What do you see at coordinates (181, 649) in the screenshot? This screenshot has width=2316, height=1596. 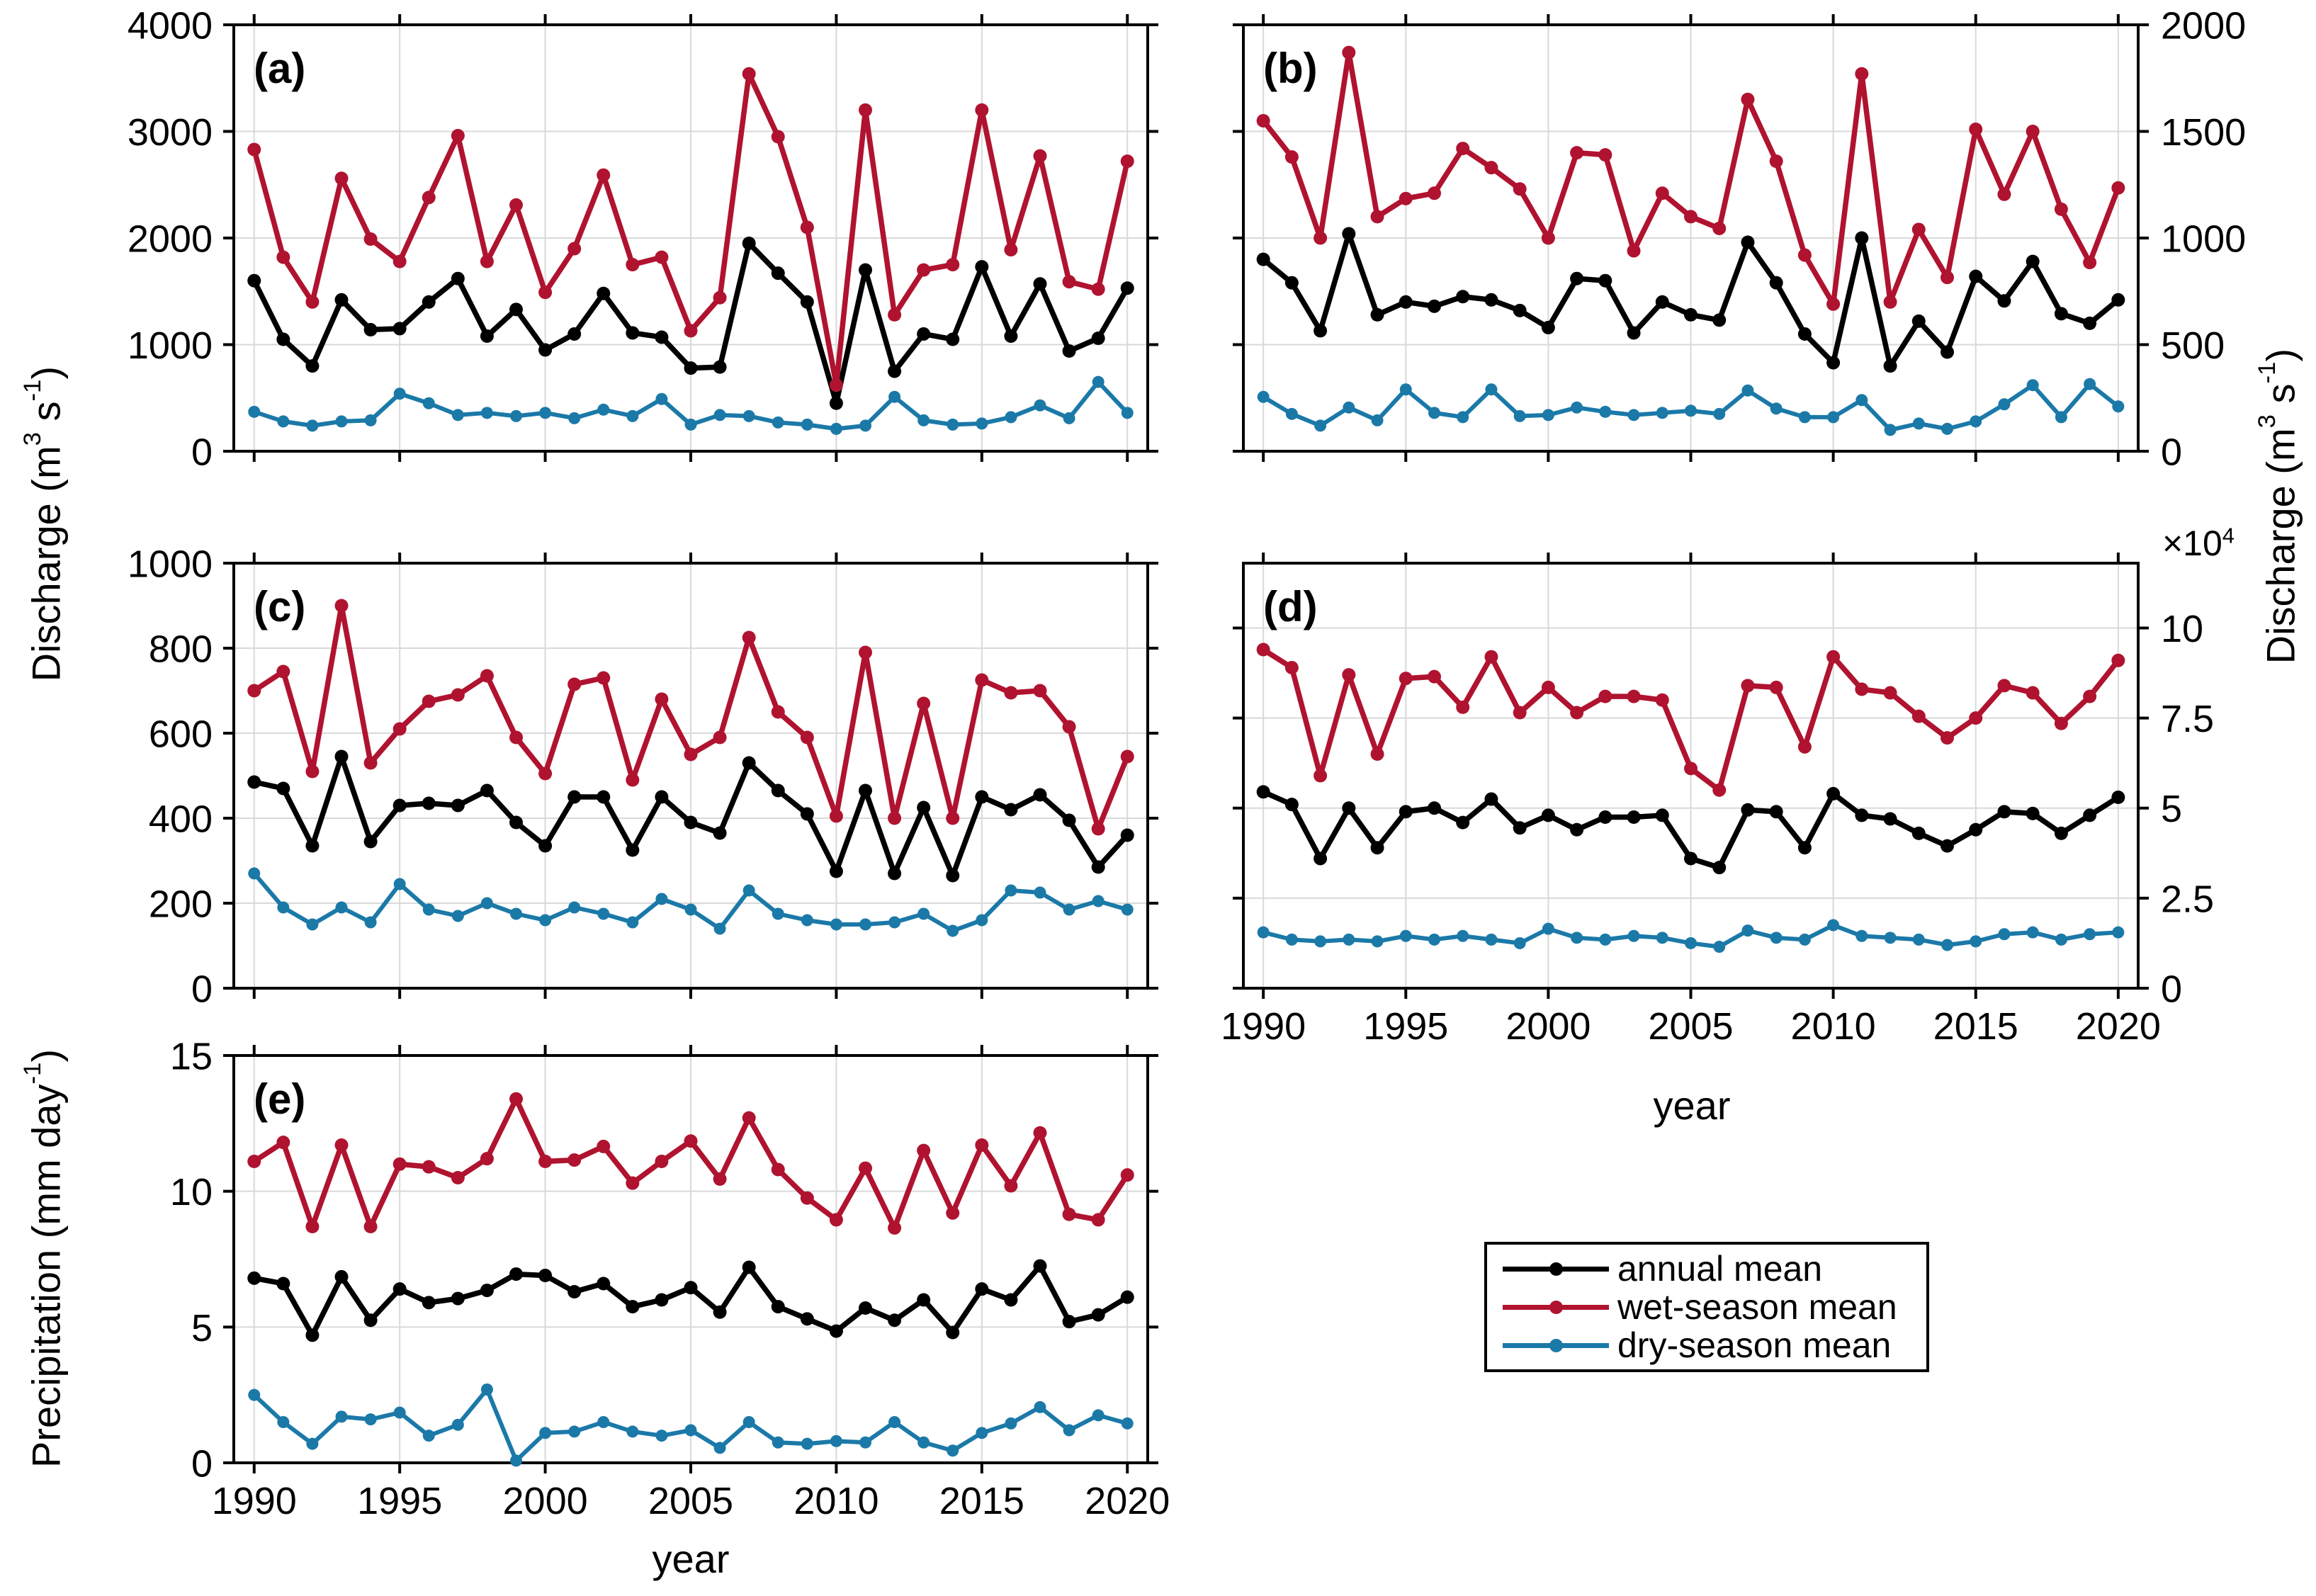 I see `ytick-label: 800` at bounding box center [181, 649].